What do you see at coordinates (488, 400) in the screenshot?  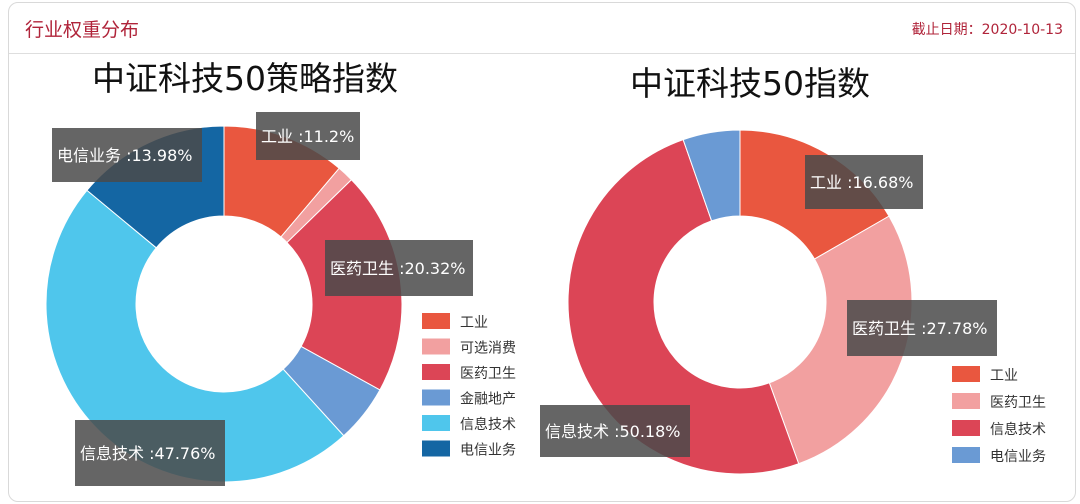 I see `legend-label-0-3: 金融地产` at bounding box center [488, 400].